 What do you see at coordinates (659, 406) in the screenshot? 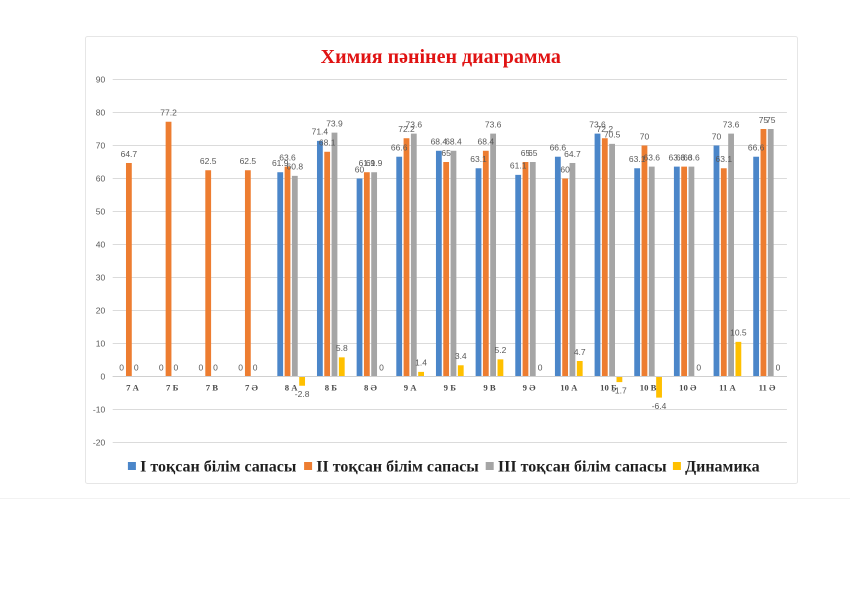
I see `svg-text: -6.4` at bounding box center [659, 406].